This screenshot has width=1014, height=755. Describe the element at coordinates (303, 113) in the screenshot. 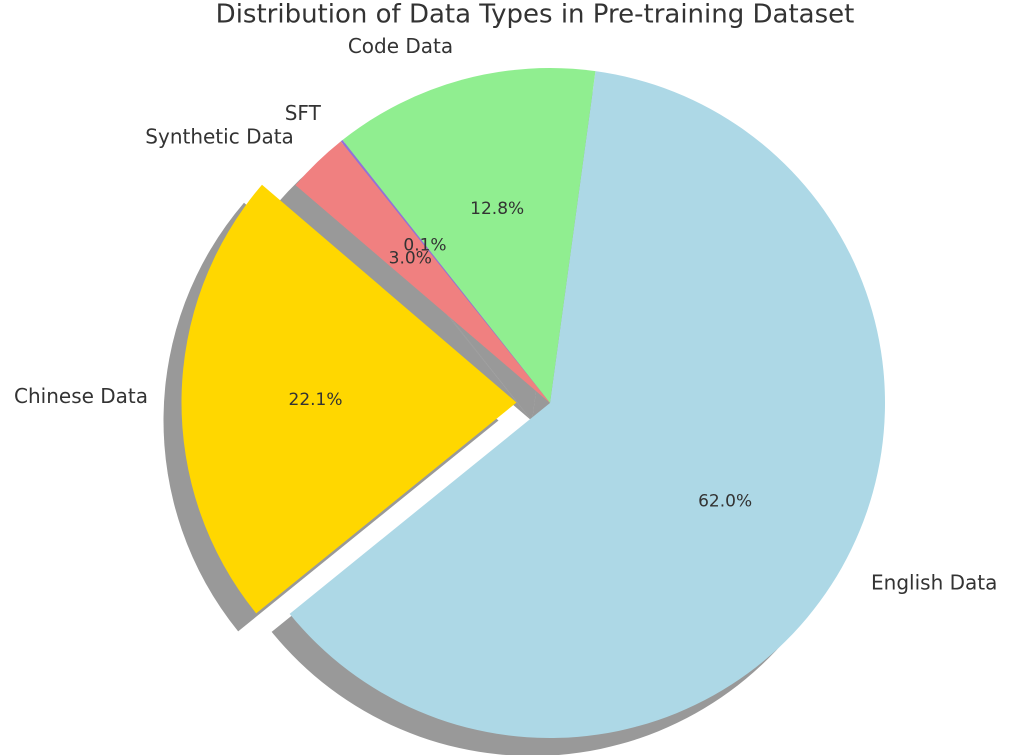

I see `category-label: SFT` at that location.